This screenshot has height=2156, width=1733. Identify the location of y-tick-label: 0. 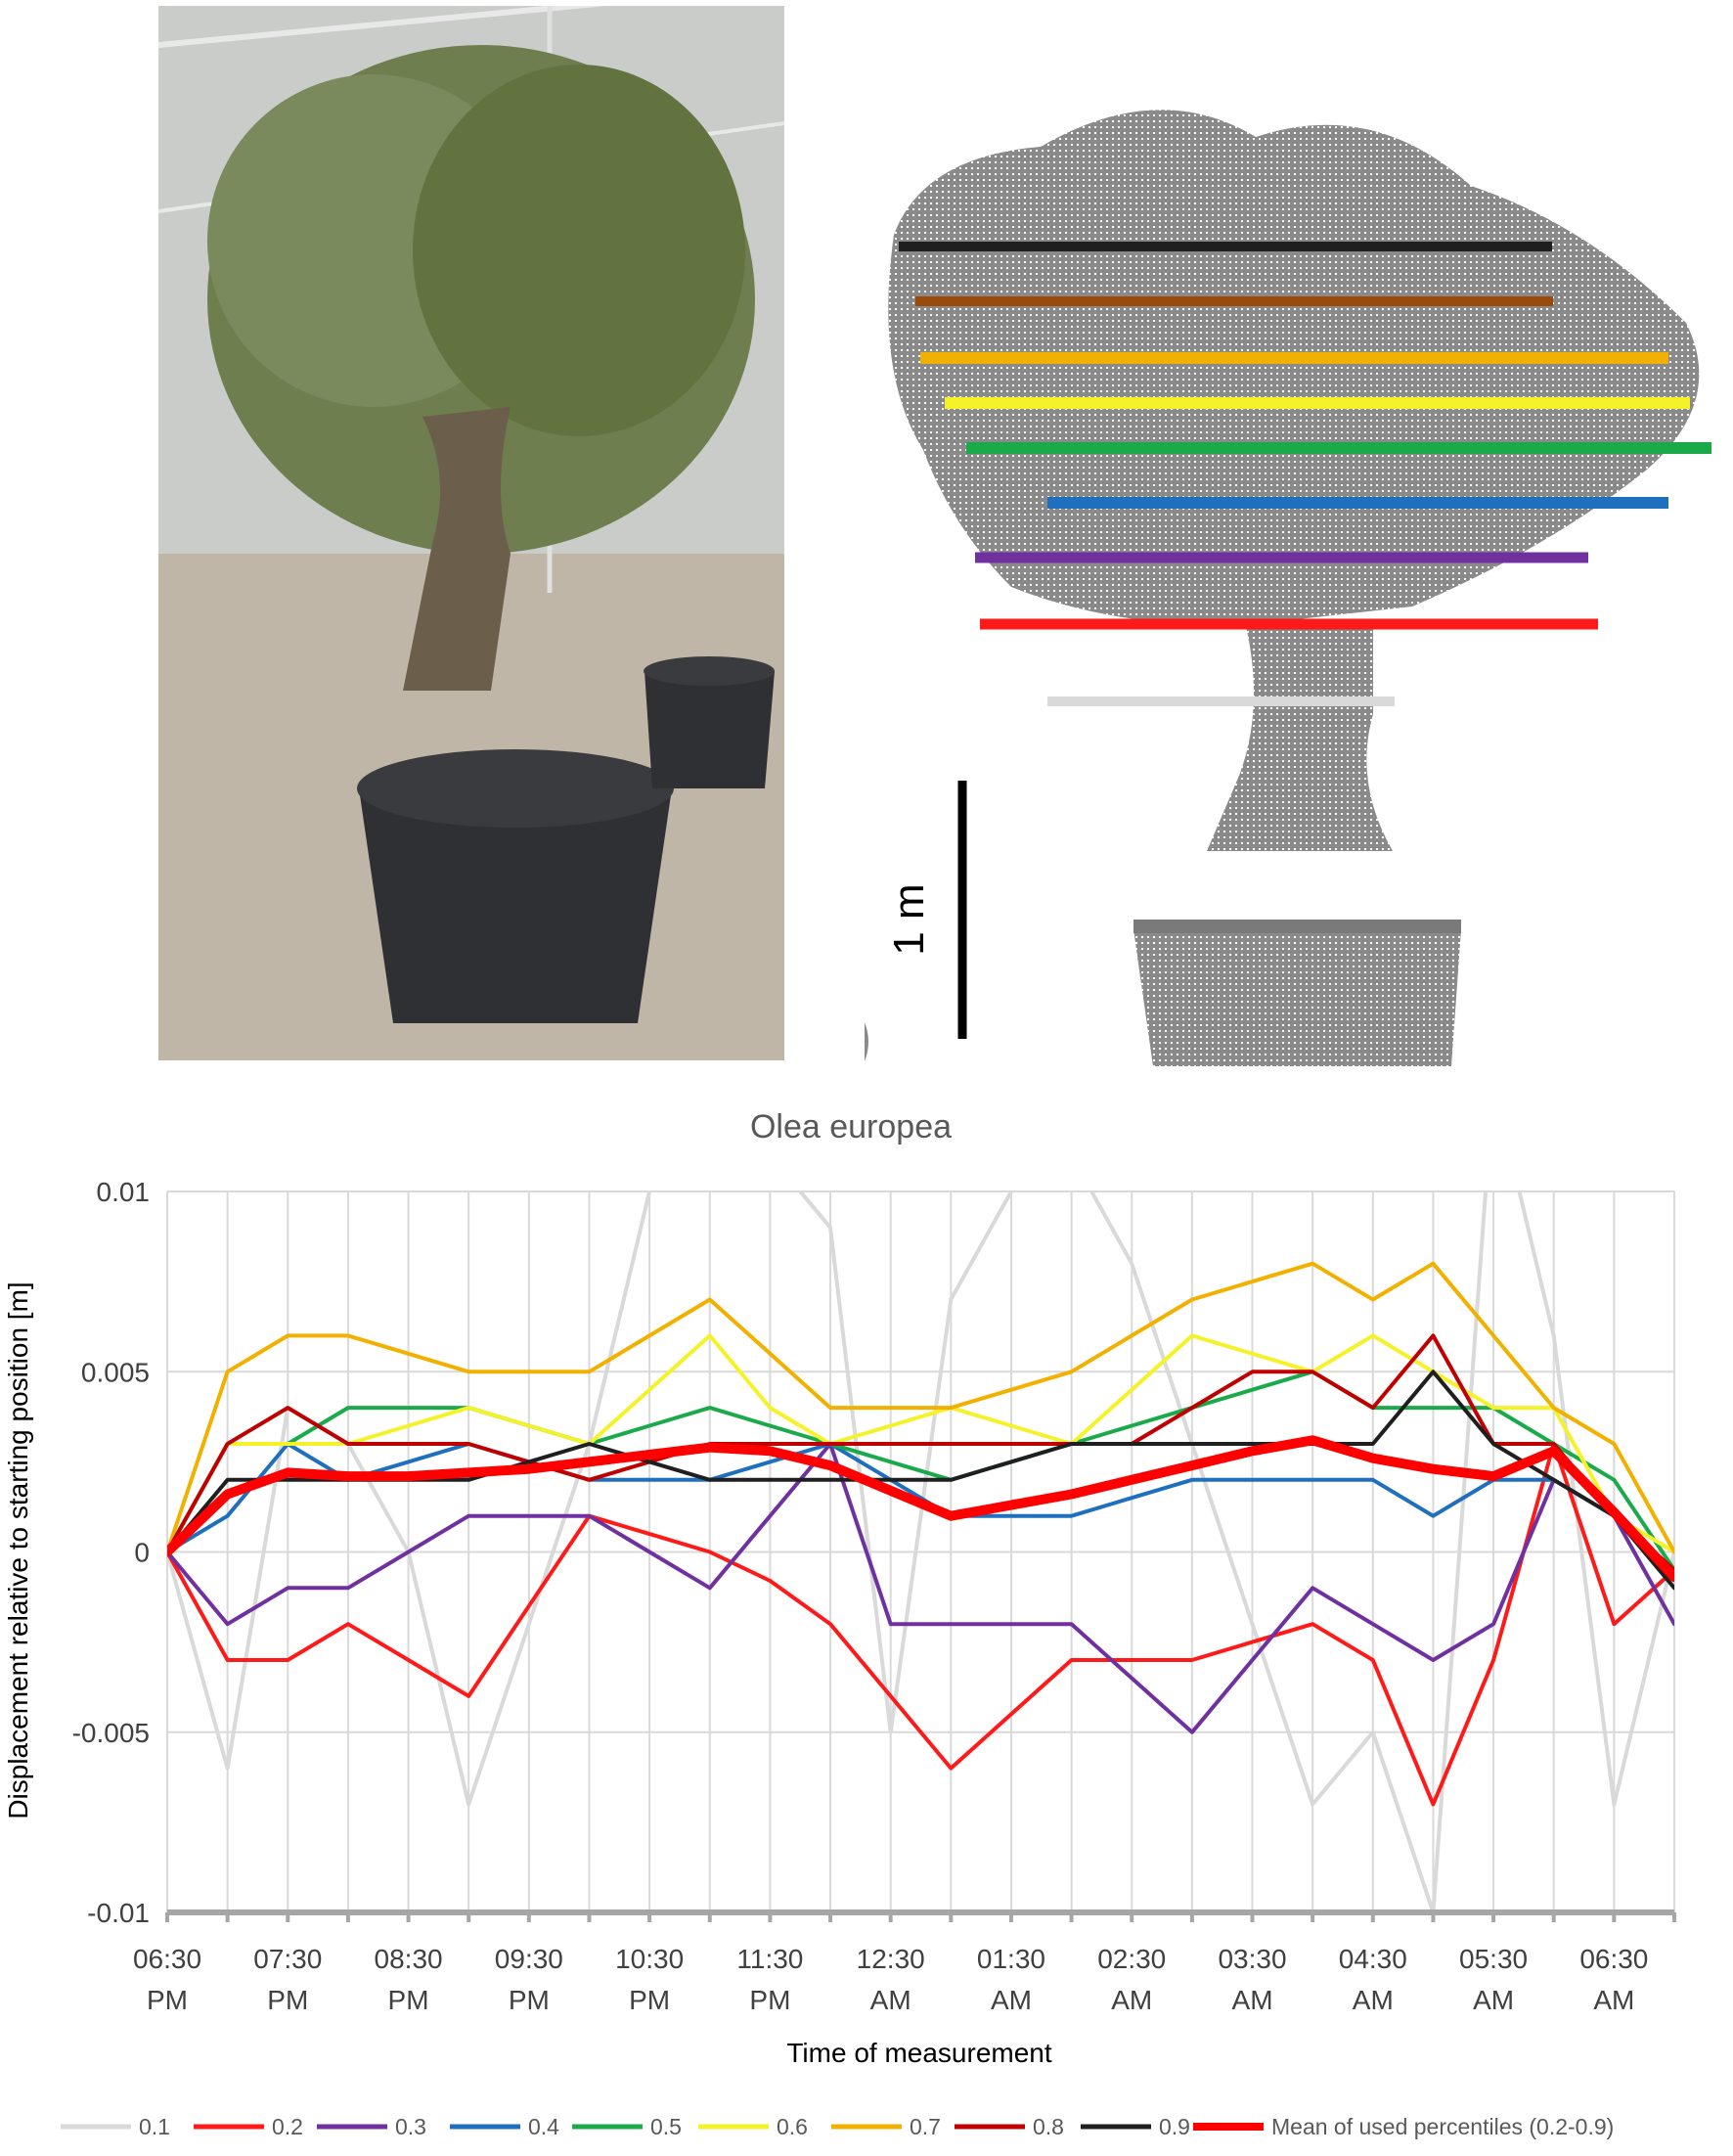
(142, 1553).